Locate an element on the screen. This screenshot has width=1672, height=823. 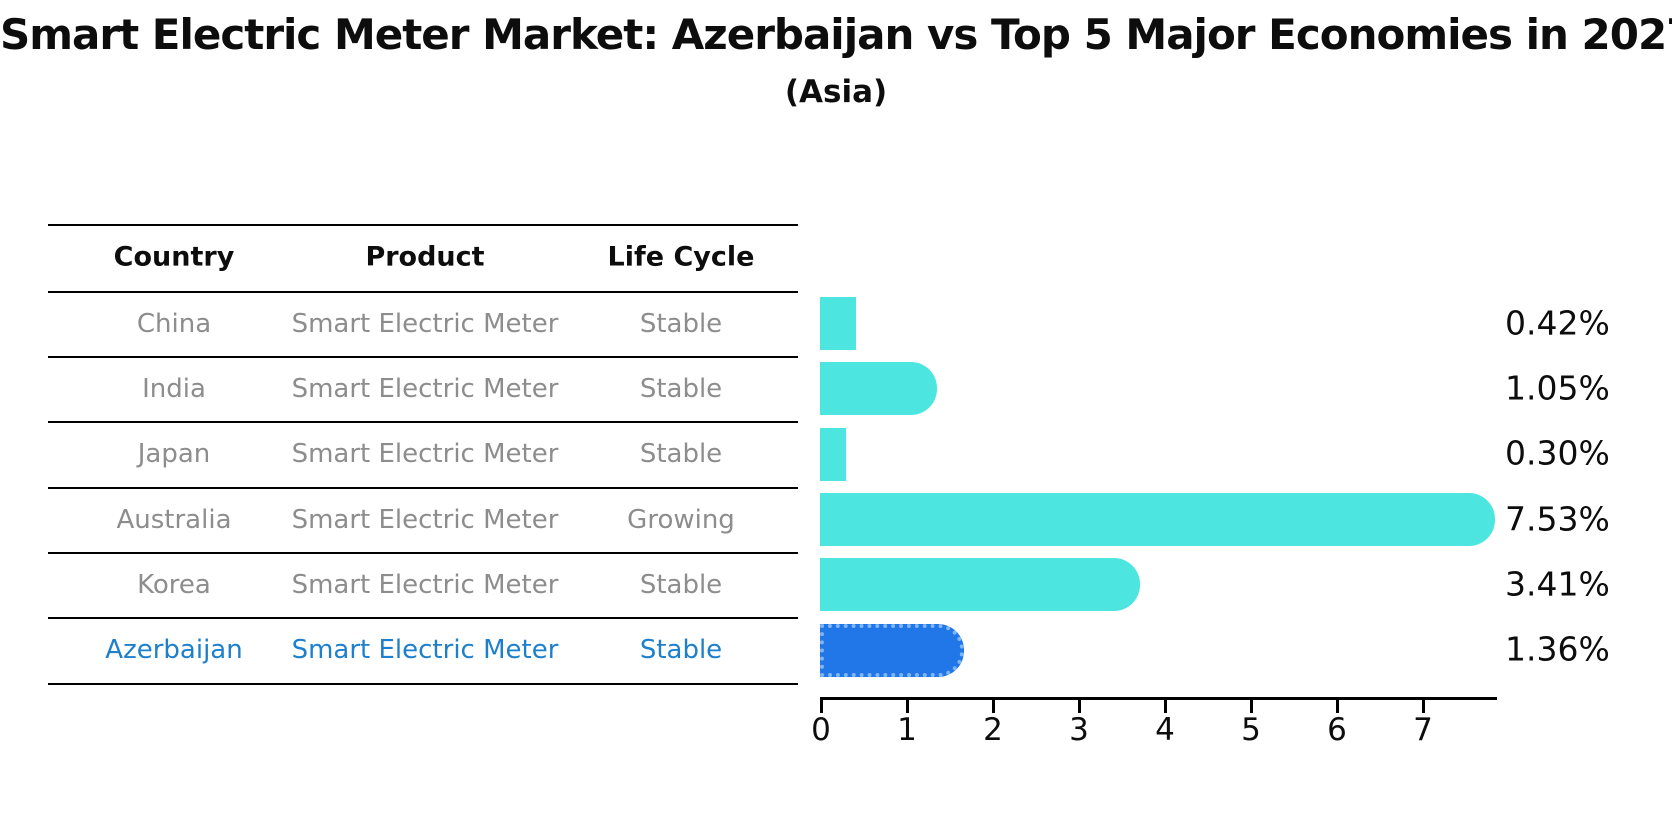
bar-highlight-azerbaijan is located at coordinates (892, 650).